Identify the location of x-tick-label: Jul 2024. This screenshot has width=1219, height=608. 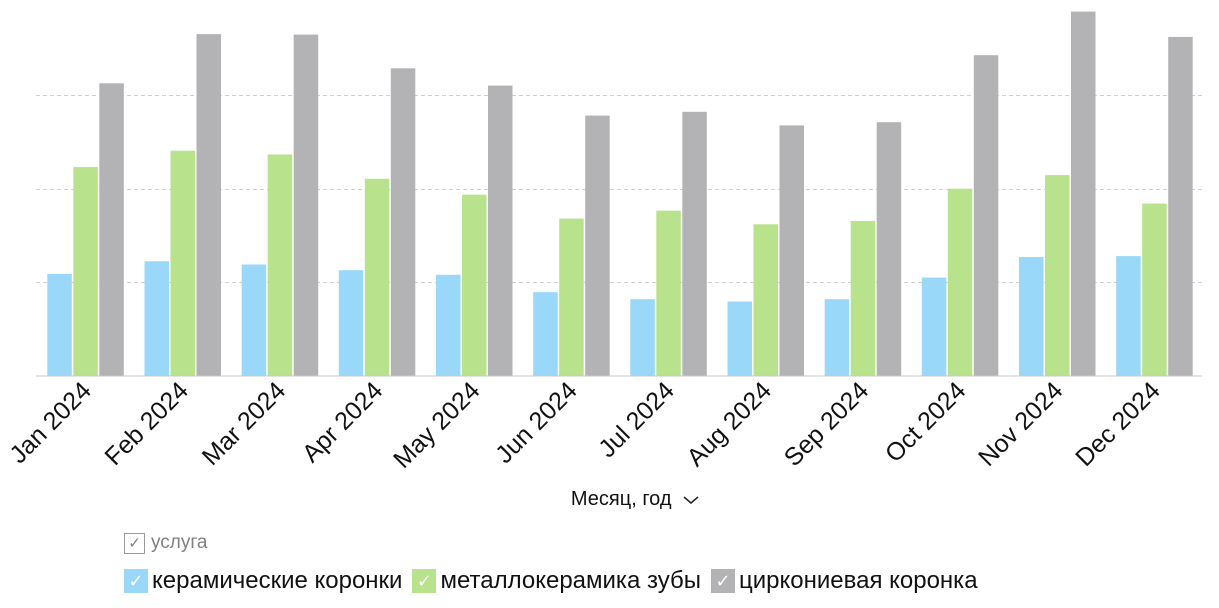
(636, 419).